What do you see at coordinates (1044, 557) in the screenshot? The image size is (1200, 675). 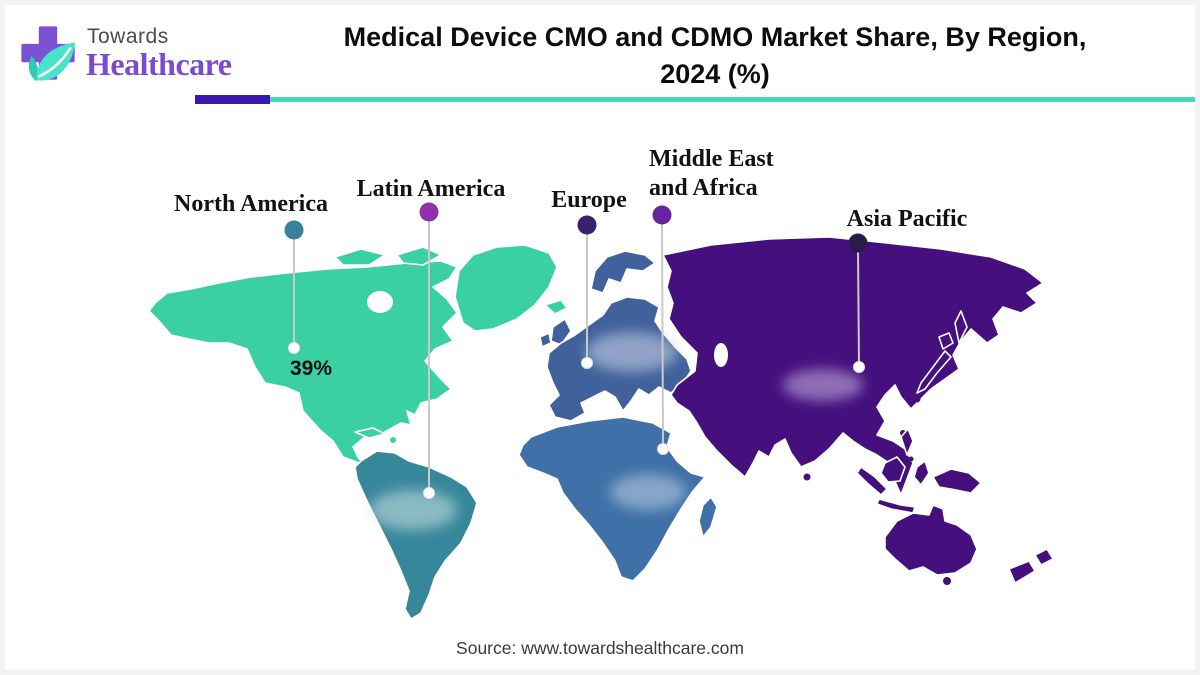 I see `map-shape-new-zealand-north` at bounding box center [1044, 557].